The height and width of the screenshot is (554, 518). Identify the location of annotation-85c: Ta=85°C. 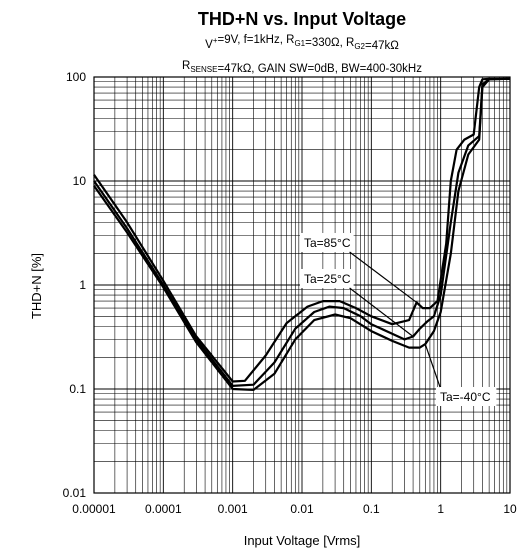
(358, 268).